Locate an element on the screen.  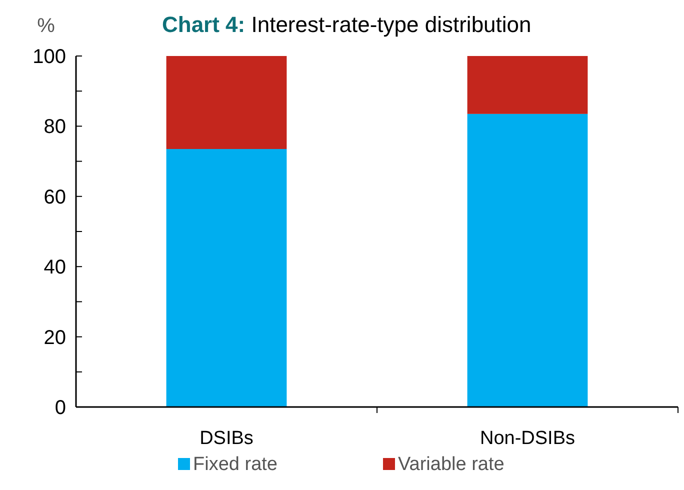
y-tick-label: 40 is located at coordinates (55, 267).